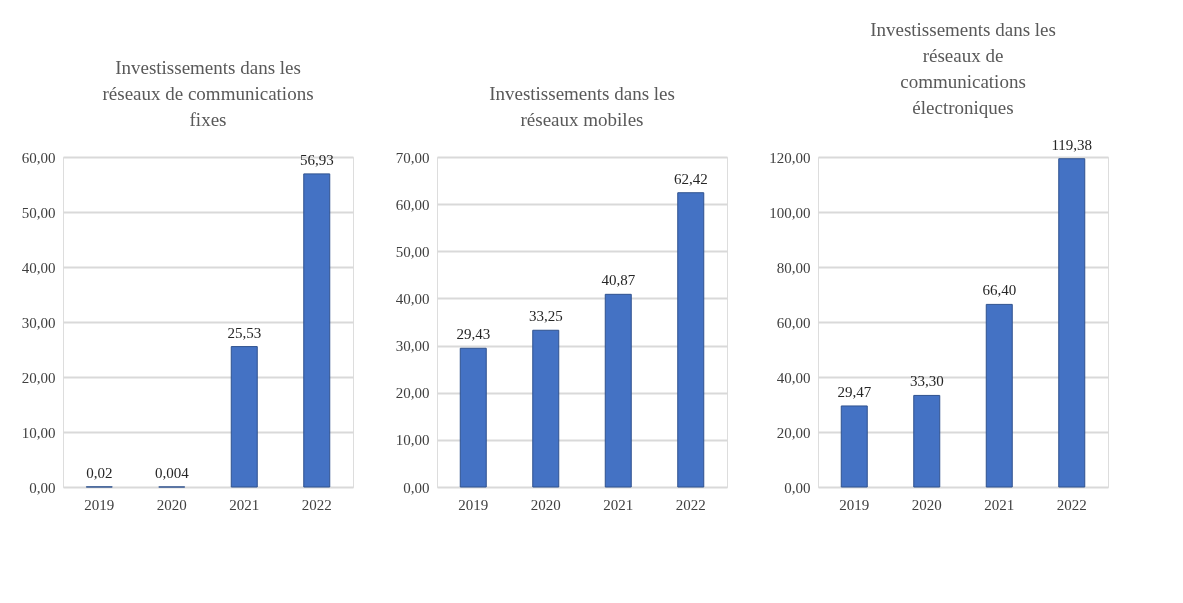 The image size is (1183, 603). I want to click on data-label: 29,47, so click(854, 391).